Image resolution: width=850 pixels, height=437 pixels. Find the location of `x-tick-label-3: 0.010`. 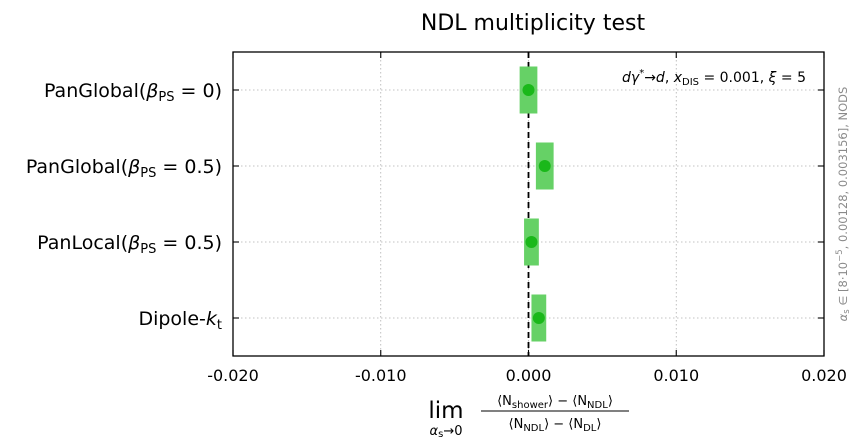

x-tick-label-3: 0.010 is located at coordinates (676, 375).